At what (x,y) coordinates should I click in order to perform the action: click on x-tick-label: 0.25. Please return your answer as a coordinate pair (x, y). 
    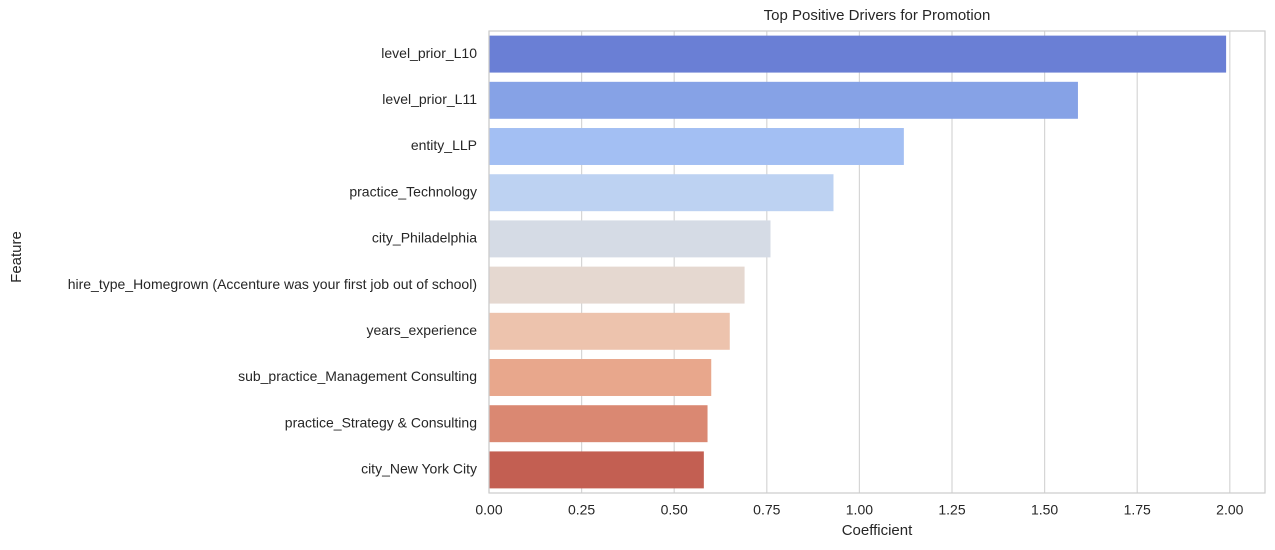
    Looking at the image, I should click on (581, 510).